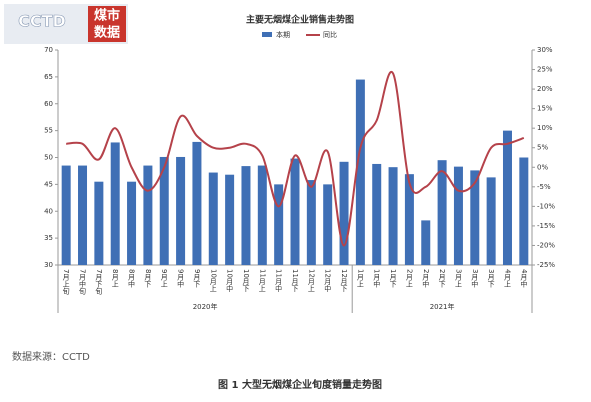 The width and height of the screenshot is (591, 402). What do you see at coordinates (48, 158) in the screenshot?
I see `y-tick-label: 50` at bounding box center [48, 158].